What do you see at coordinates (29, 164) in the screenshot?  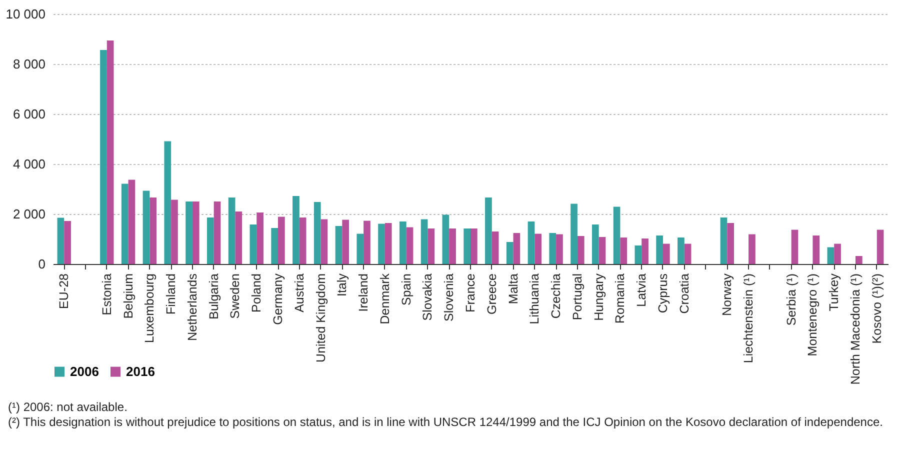 I see `y-tick-label: 4 000` at bounding box center [29, 164].